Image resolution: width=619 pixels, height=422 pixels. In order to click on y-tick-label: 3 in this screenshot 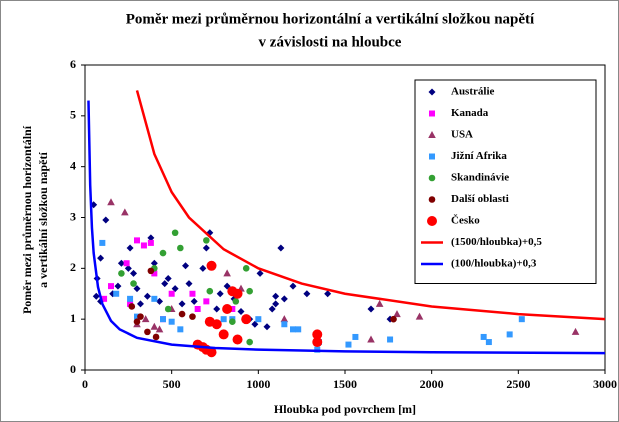, I will do `click(73, 216)`.